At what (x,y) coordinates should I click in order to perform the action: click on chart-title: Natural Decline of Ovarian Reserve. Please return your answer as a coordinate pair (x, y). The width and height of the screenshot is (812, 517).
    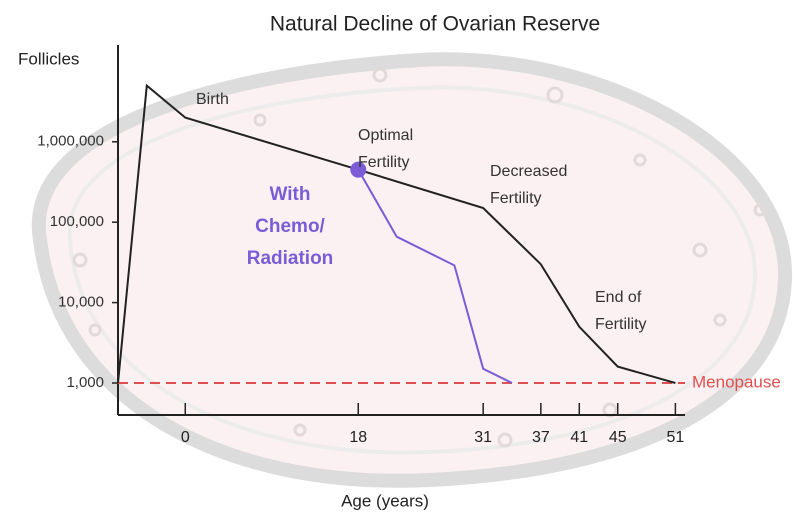
    Looking at the image, I should click on (435, 24).